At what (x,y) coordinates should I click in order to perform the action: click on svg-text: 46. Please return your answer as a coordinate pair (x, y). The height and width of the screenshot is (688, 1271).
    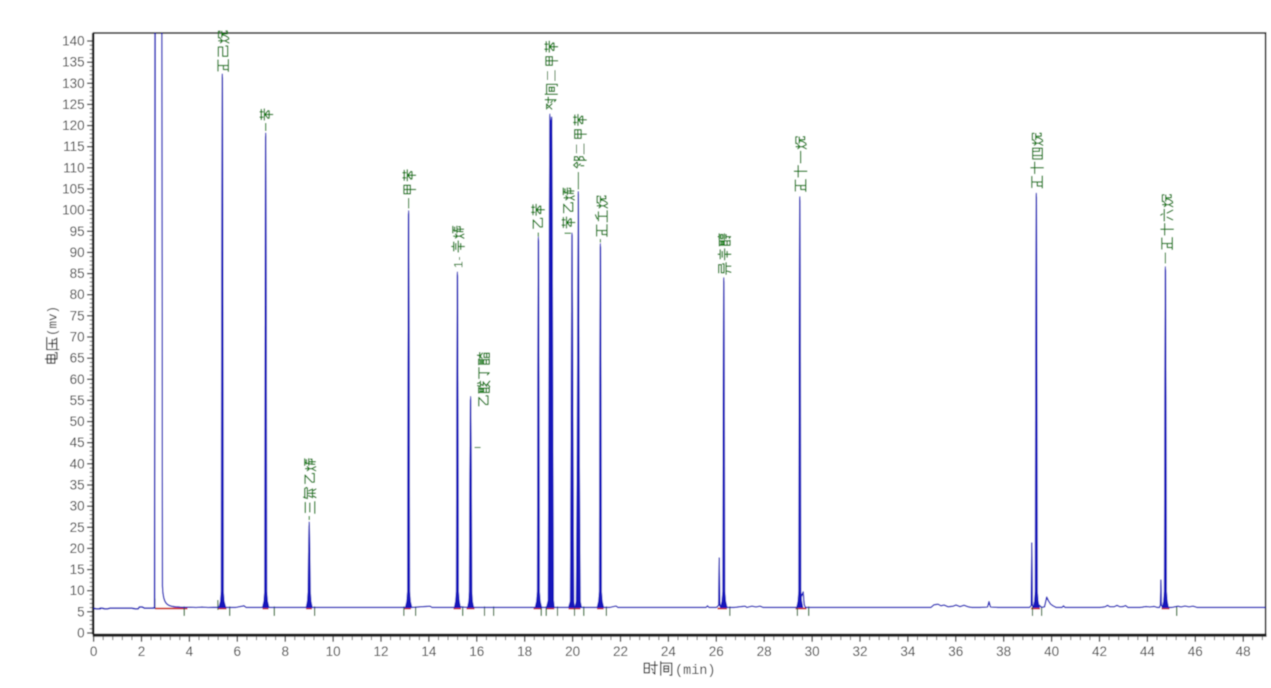
    Looking at the image, I should click on (1195, 651).